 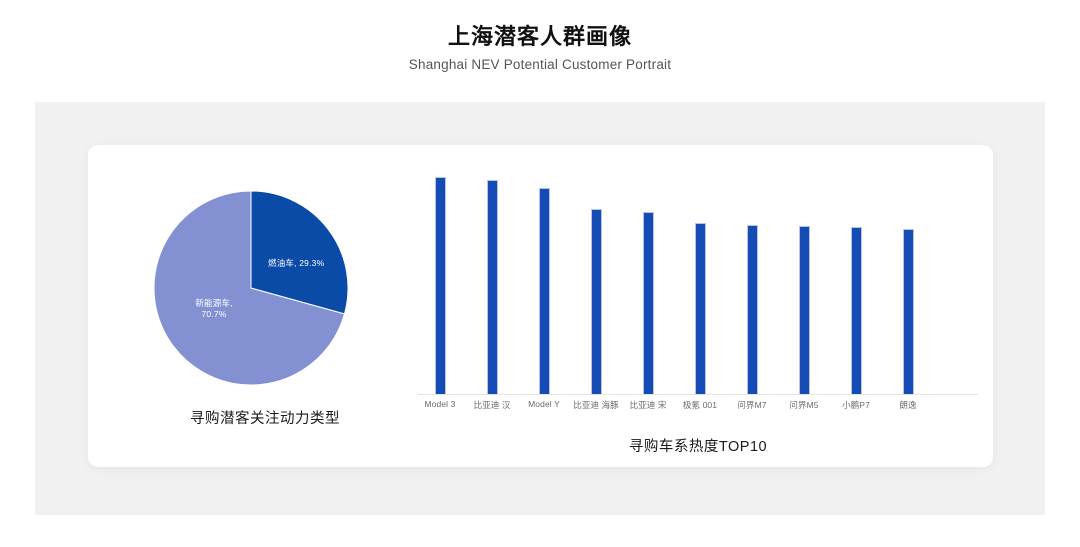 What do you see at coordinates (539, 36) in the screenshot?
I see `page-title: 上海潜客人群画像` at bounding box center [539, 36].